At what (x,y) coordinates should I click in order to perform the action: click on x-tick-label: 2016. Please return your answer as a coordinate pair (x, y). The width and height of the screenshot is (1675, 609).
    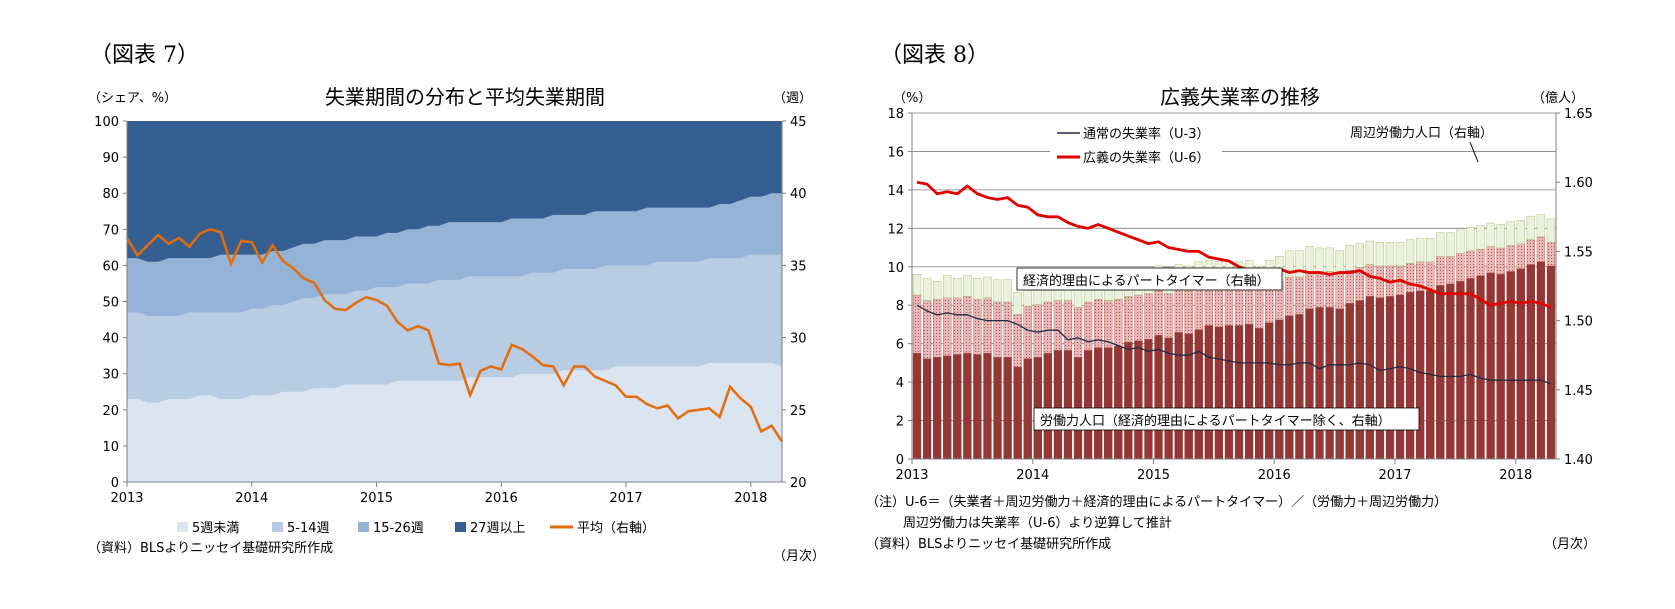
    Looking at the image, I should click on (1274, 475).